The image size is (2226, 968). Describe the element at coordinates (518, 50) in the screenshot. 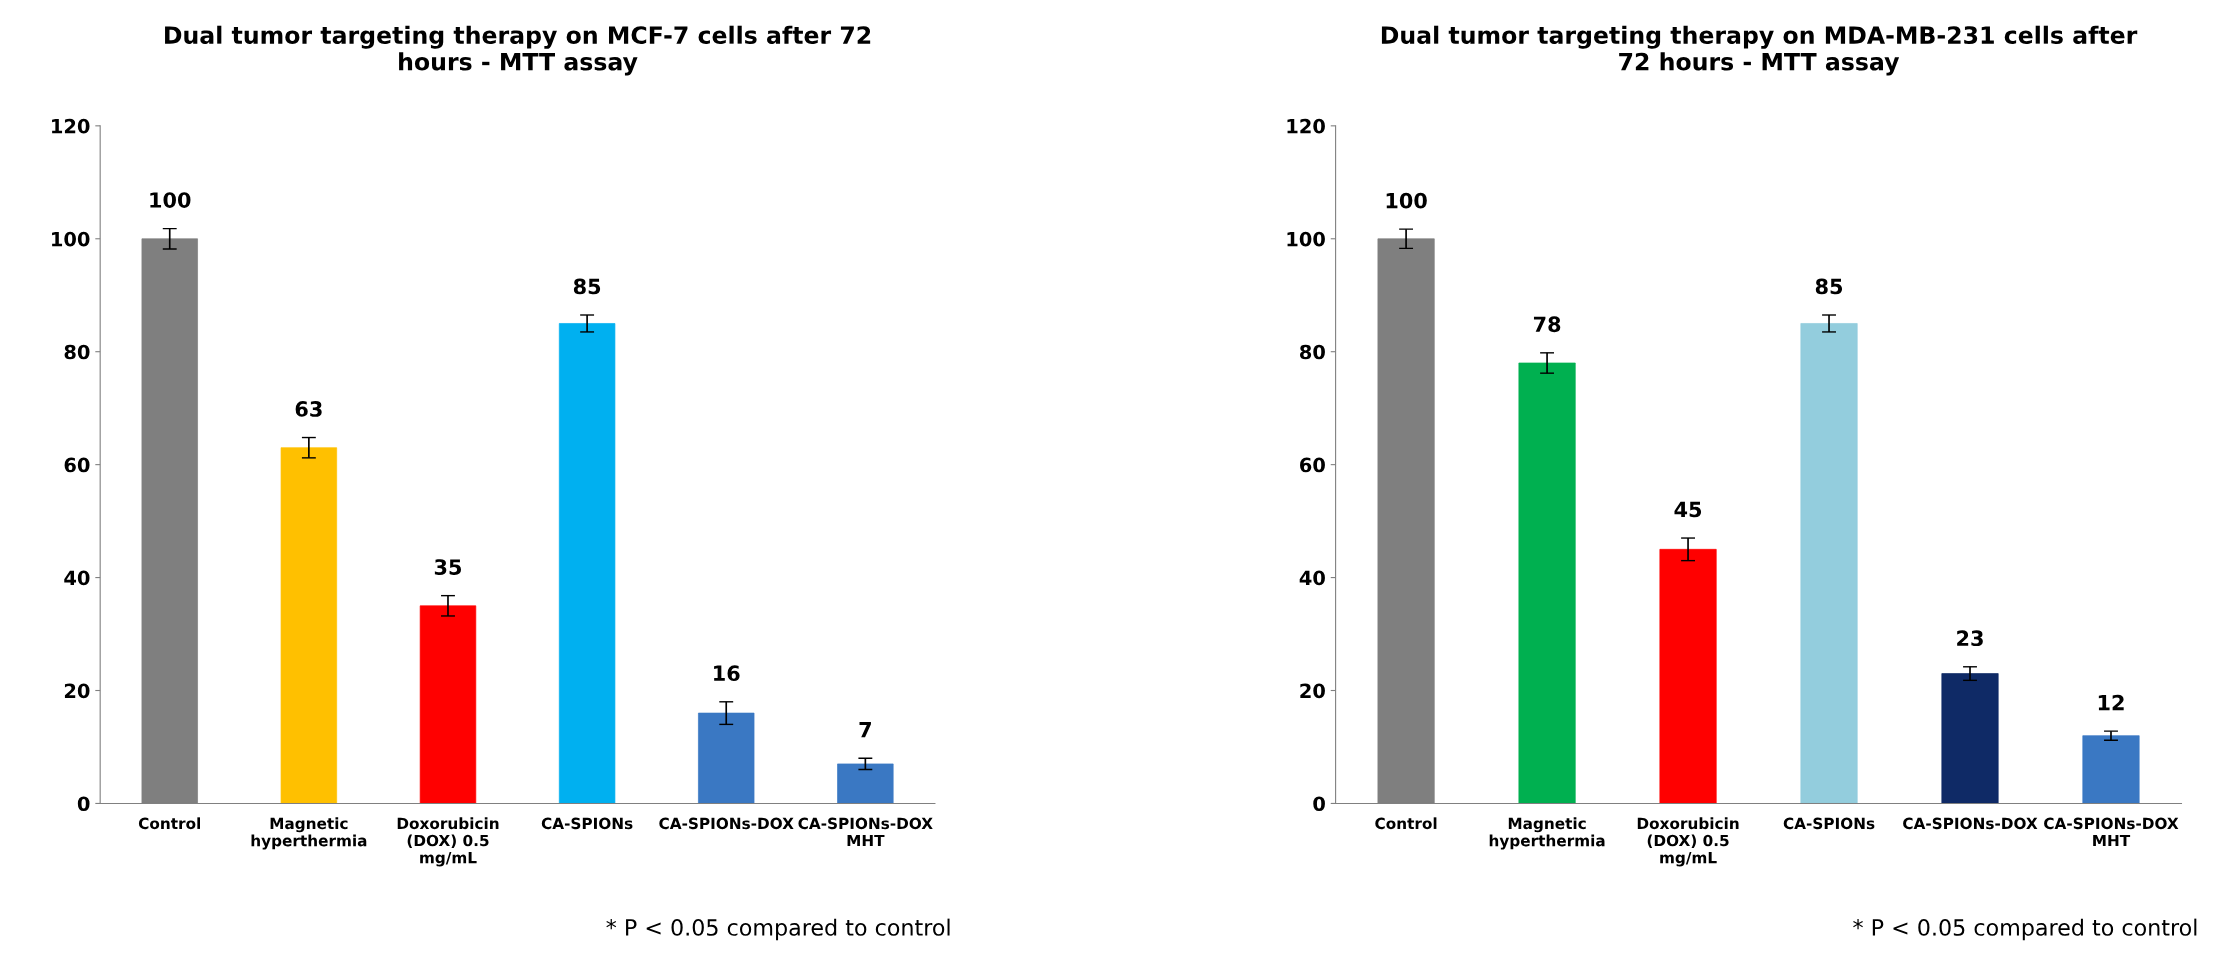

I see `chart-title: Dual tumor targeting therapy on MCF-7 cells after 72 hours - MTT assay` at that location.